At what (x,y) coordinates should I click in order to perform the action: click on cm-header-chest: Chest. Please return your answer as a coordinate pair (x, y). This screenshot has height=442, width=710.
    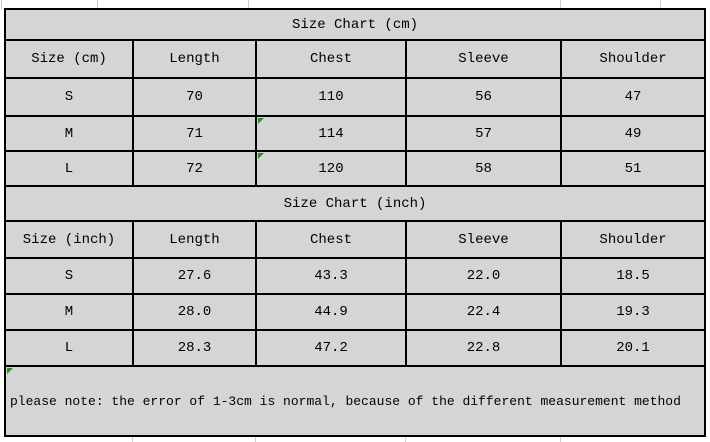
    Looking at the image, I should click on (331, 59).